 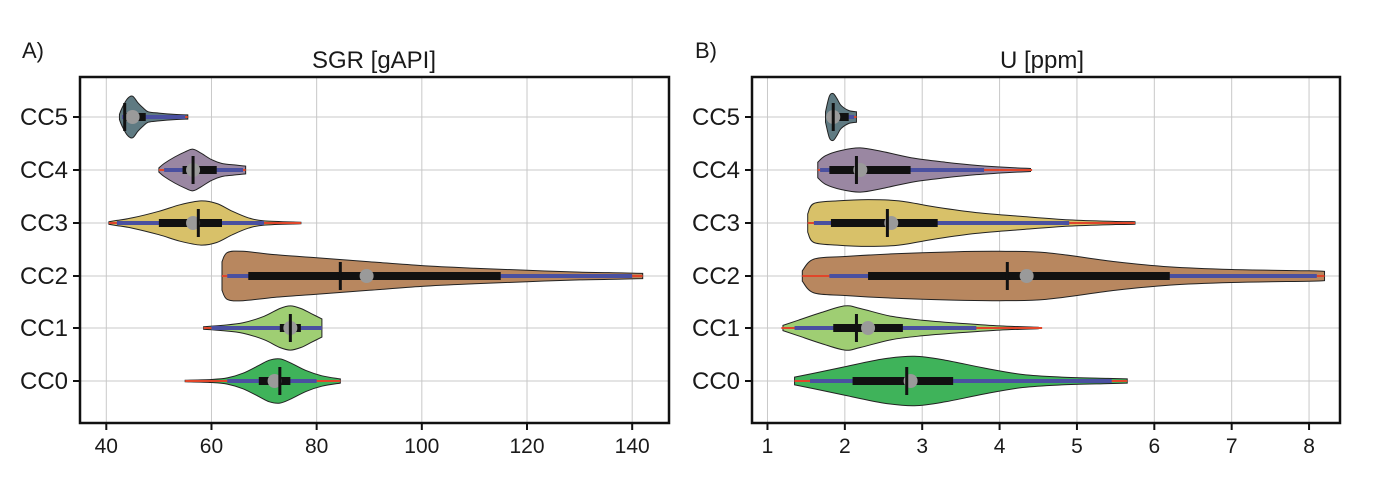 What do you see at coordinates (44, 249) in the screenshot?
I see `panel-a-categories: CC5 CC4 CC3 CC2 CC1 CC0` at bounding box center [44, 249].